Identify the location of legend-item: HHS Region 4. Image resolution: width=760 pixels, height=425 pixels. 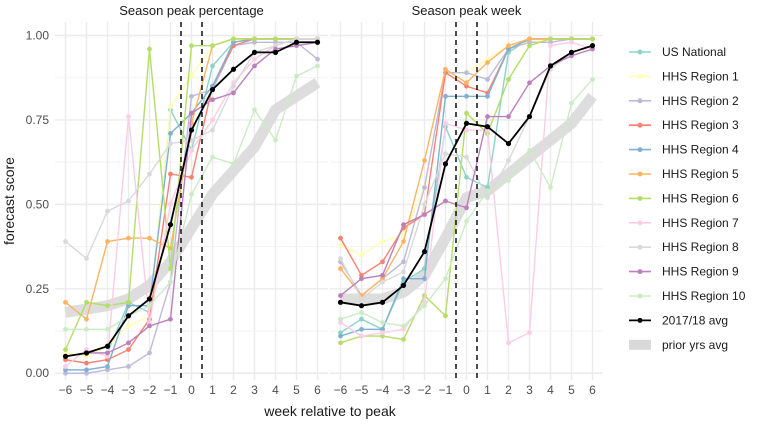
(684, 150).